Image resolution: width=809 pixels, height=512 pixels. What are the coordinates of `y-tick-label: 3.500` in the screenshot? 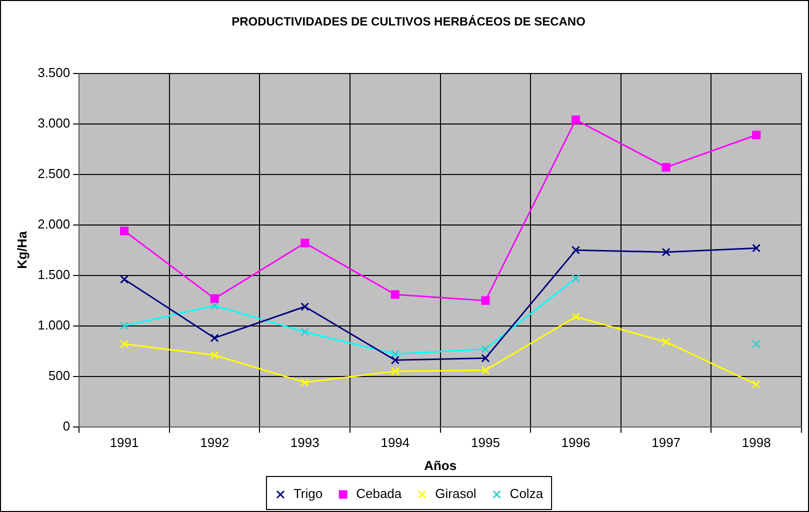 It's located at (54, 72).